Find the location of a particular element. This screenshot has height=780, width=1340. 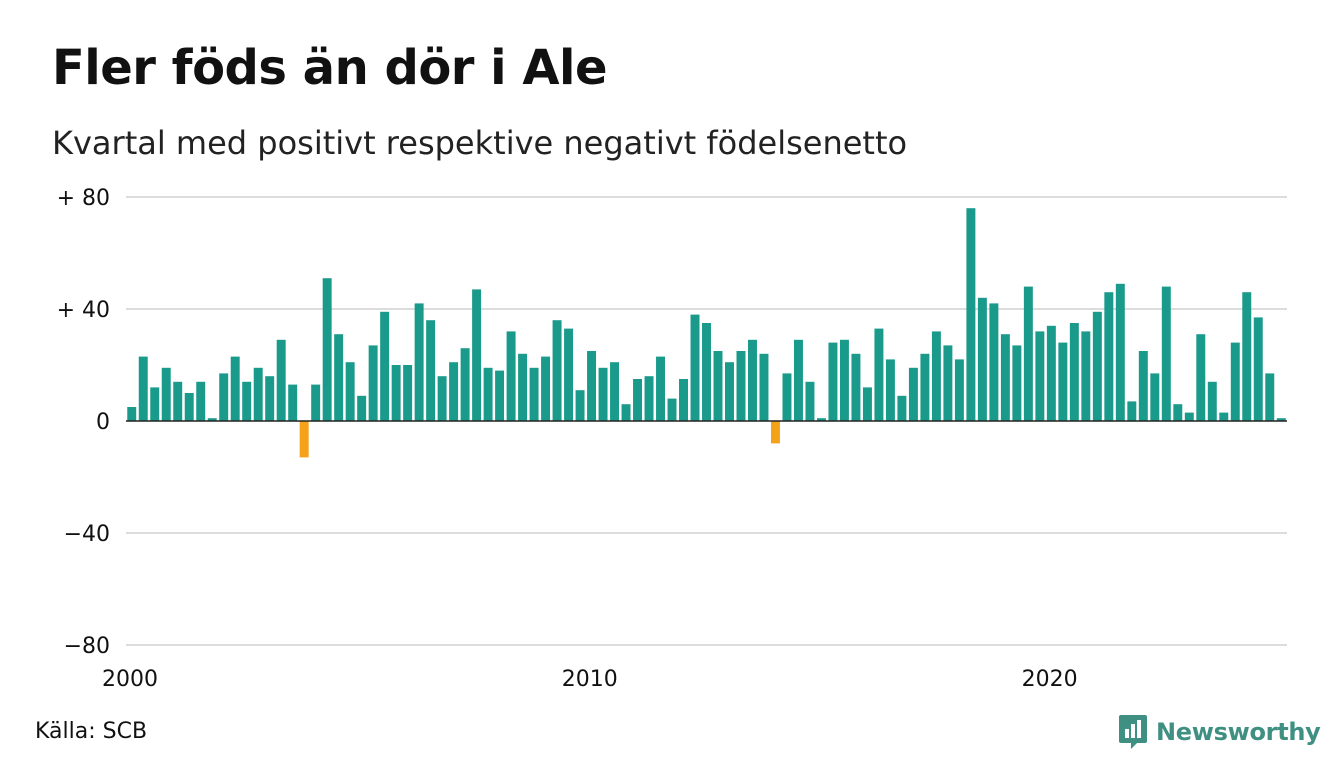

chart-title: Fler föds än dör i Ale is located at coordinates (330, 68).